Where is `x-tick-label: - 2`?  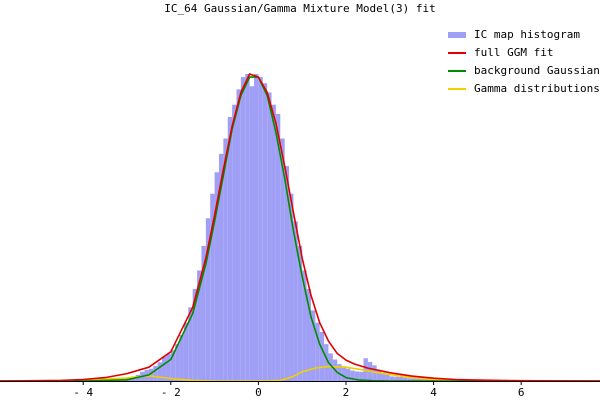 x-tick-label: - 2 is located at coordinates (171, 392).